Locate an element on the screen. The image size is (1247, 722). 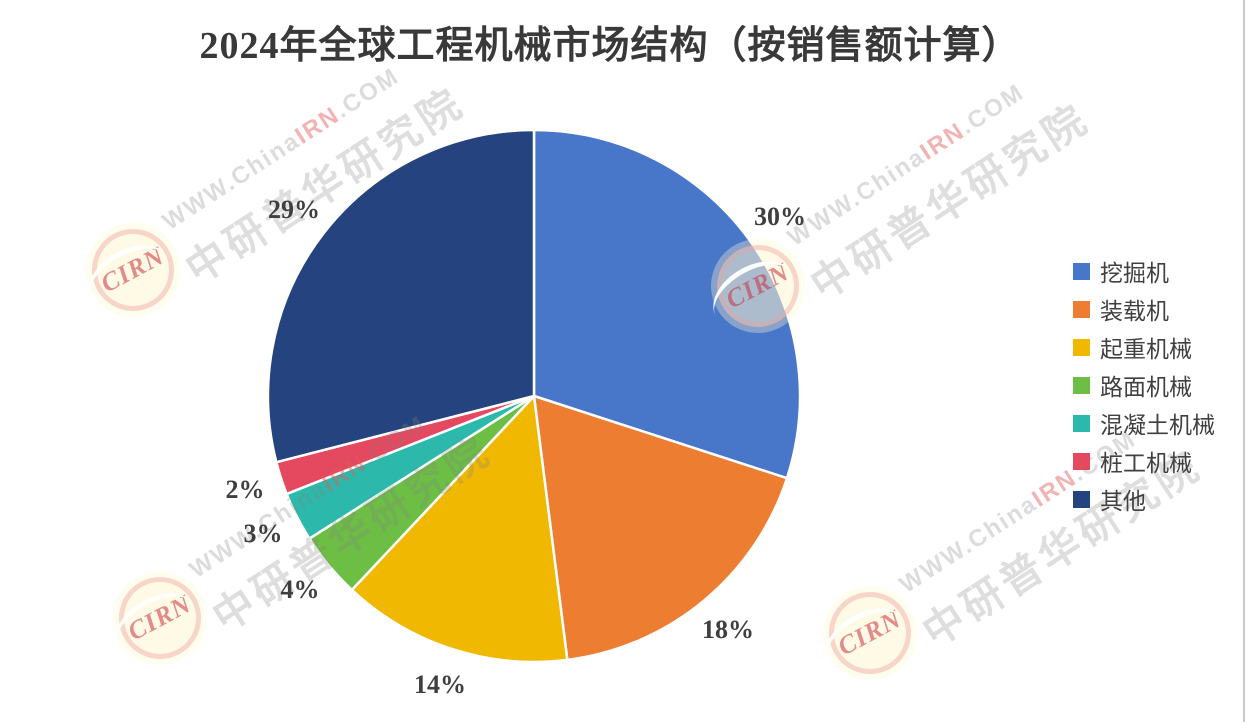
legend-item-5: 桩工机械 is located at coordinates (1144, 461).